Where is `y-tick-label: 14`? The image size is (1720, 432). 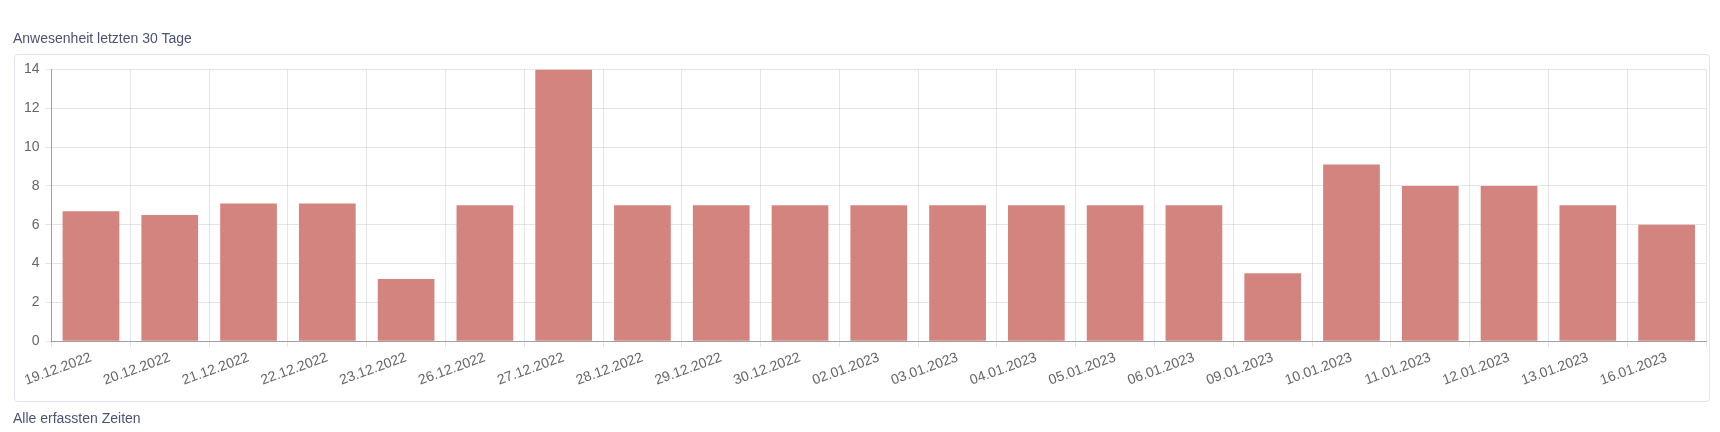 y-tick-label: 14 is located at coordinates (31, 68).